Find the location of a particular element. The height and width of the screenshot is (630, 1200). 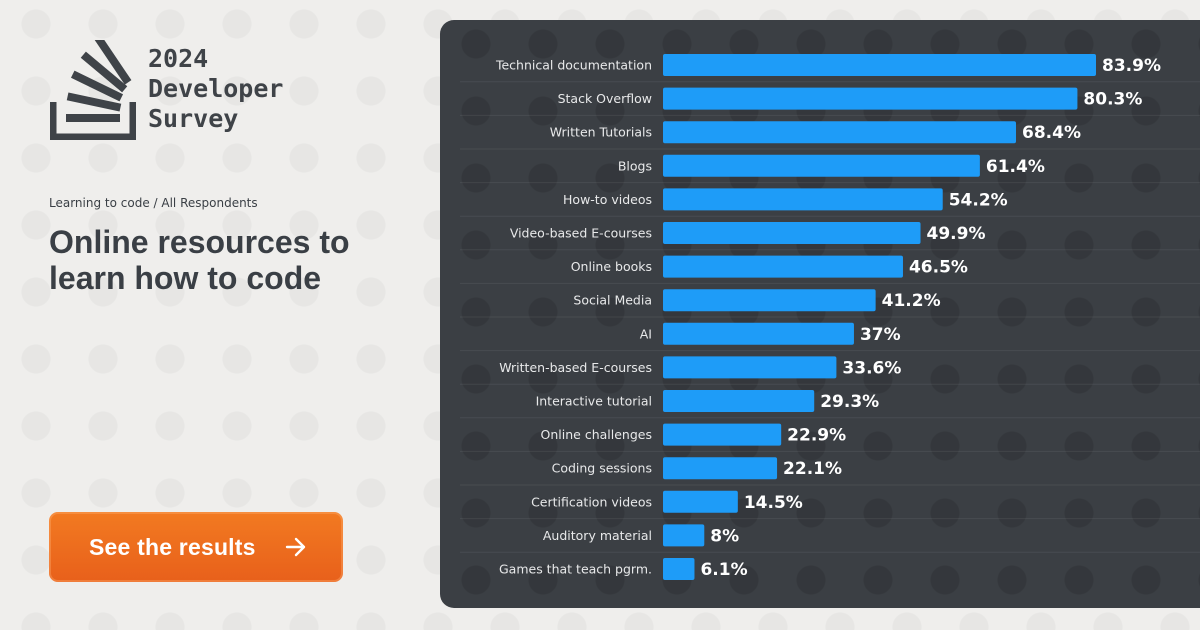

category-label: Technical documentation is located at coordinates (573, 65).